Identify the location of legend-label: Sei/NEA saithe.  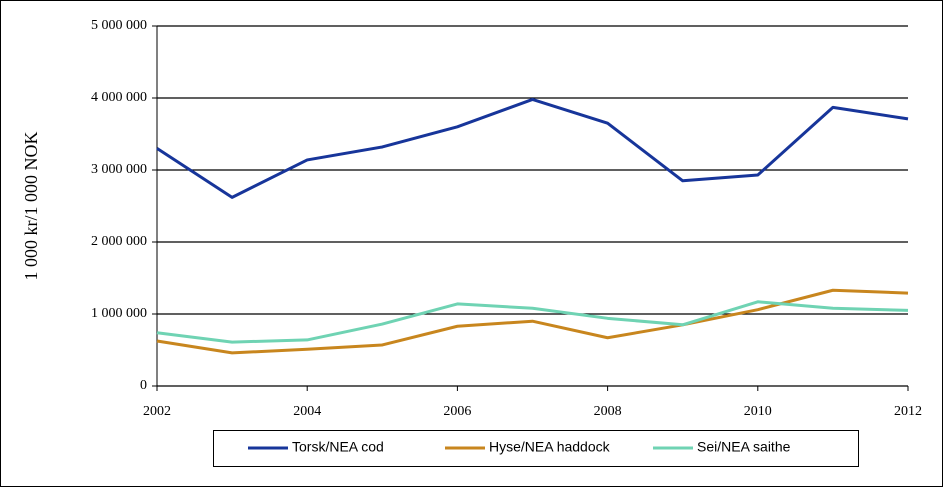
(744, 447).